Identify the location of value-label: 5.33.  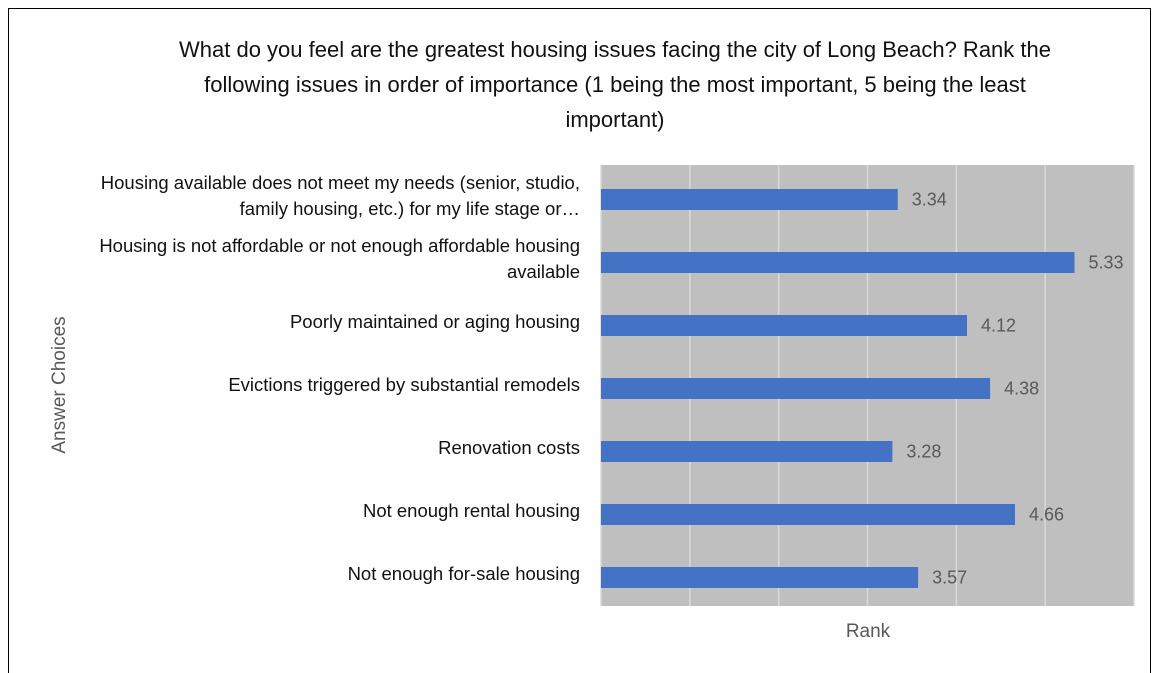
(1105, 262).